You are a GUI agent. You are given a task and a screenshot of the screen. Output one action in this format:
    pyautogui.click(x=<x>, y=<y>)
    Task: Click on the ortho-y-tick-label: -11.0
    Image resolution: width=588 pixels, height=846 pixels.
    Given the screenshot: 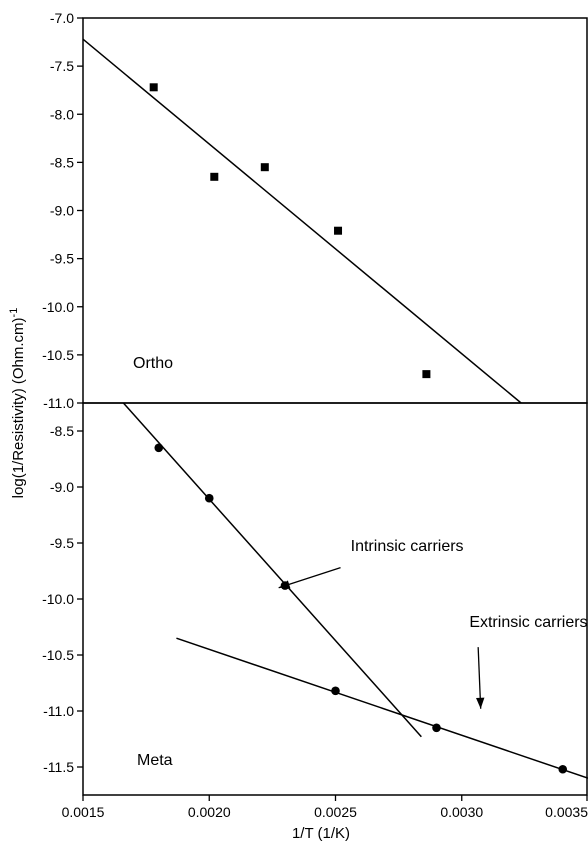 What is the action you would take?
    pyautogui.click(x=58, y=403)
    